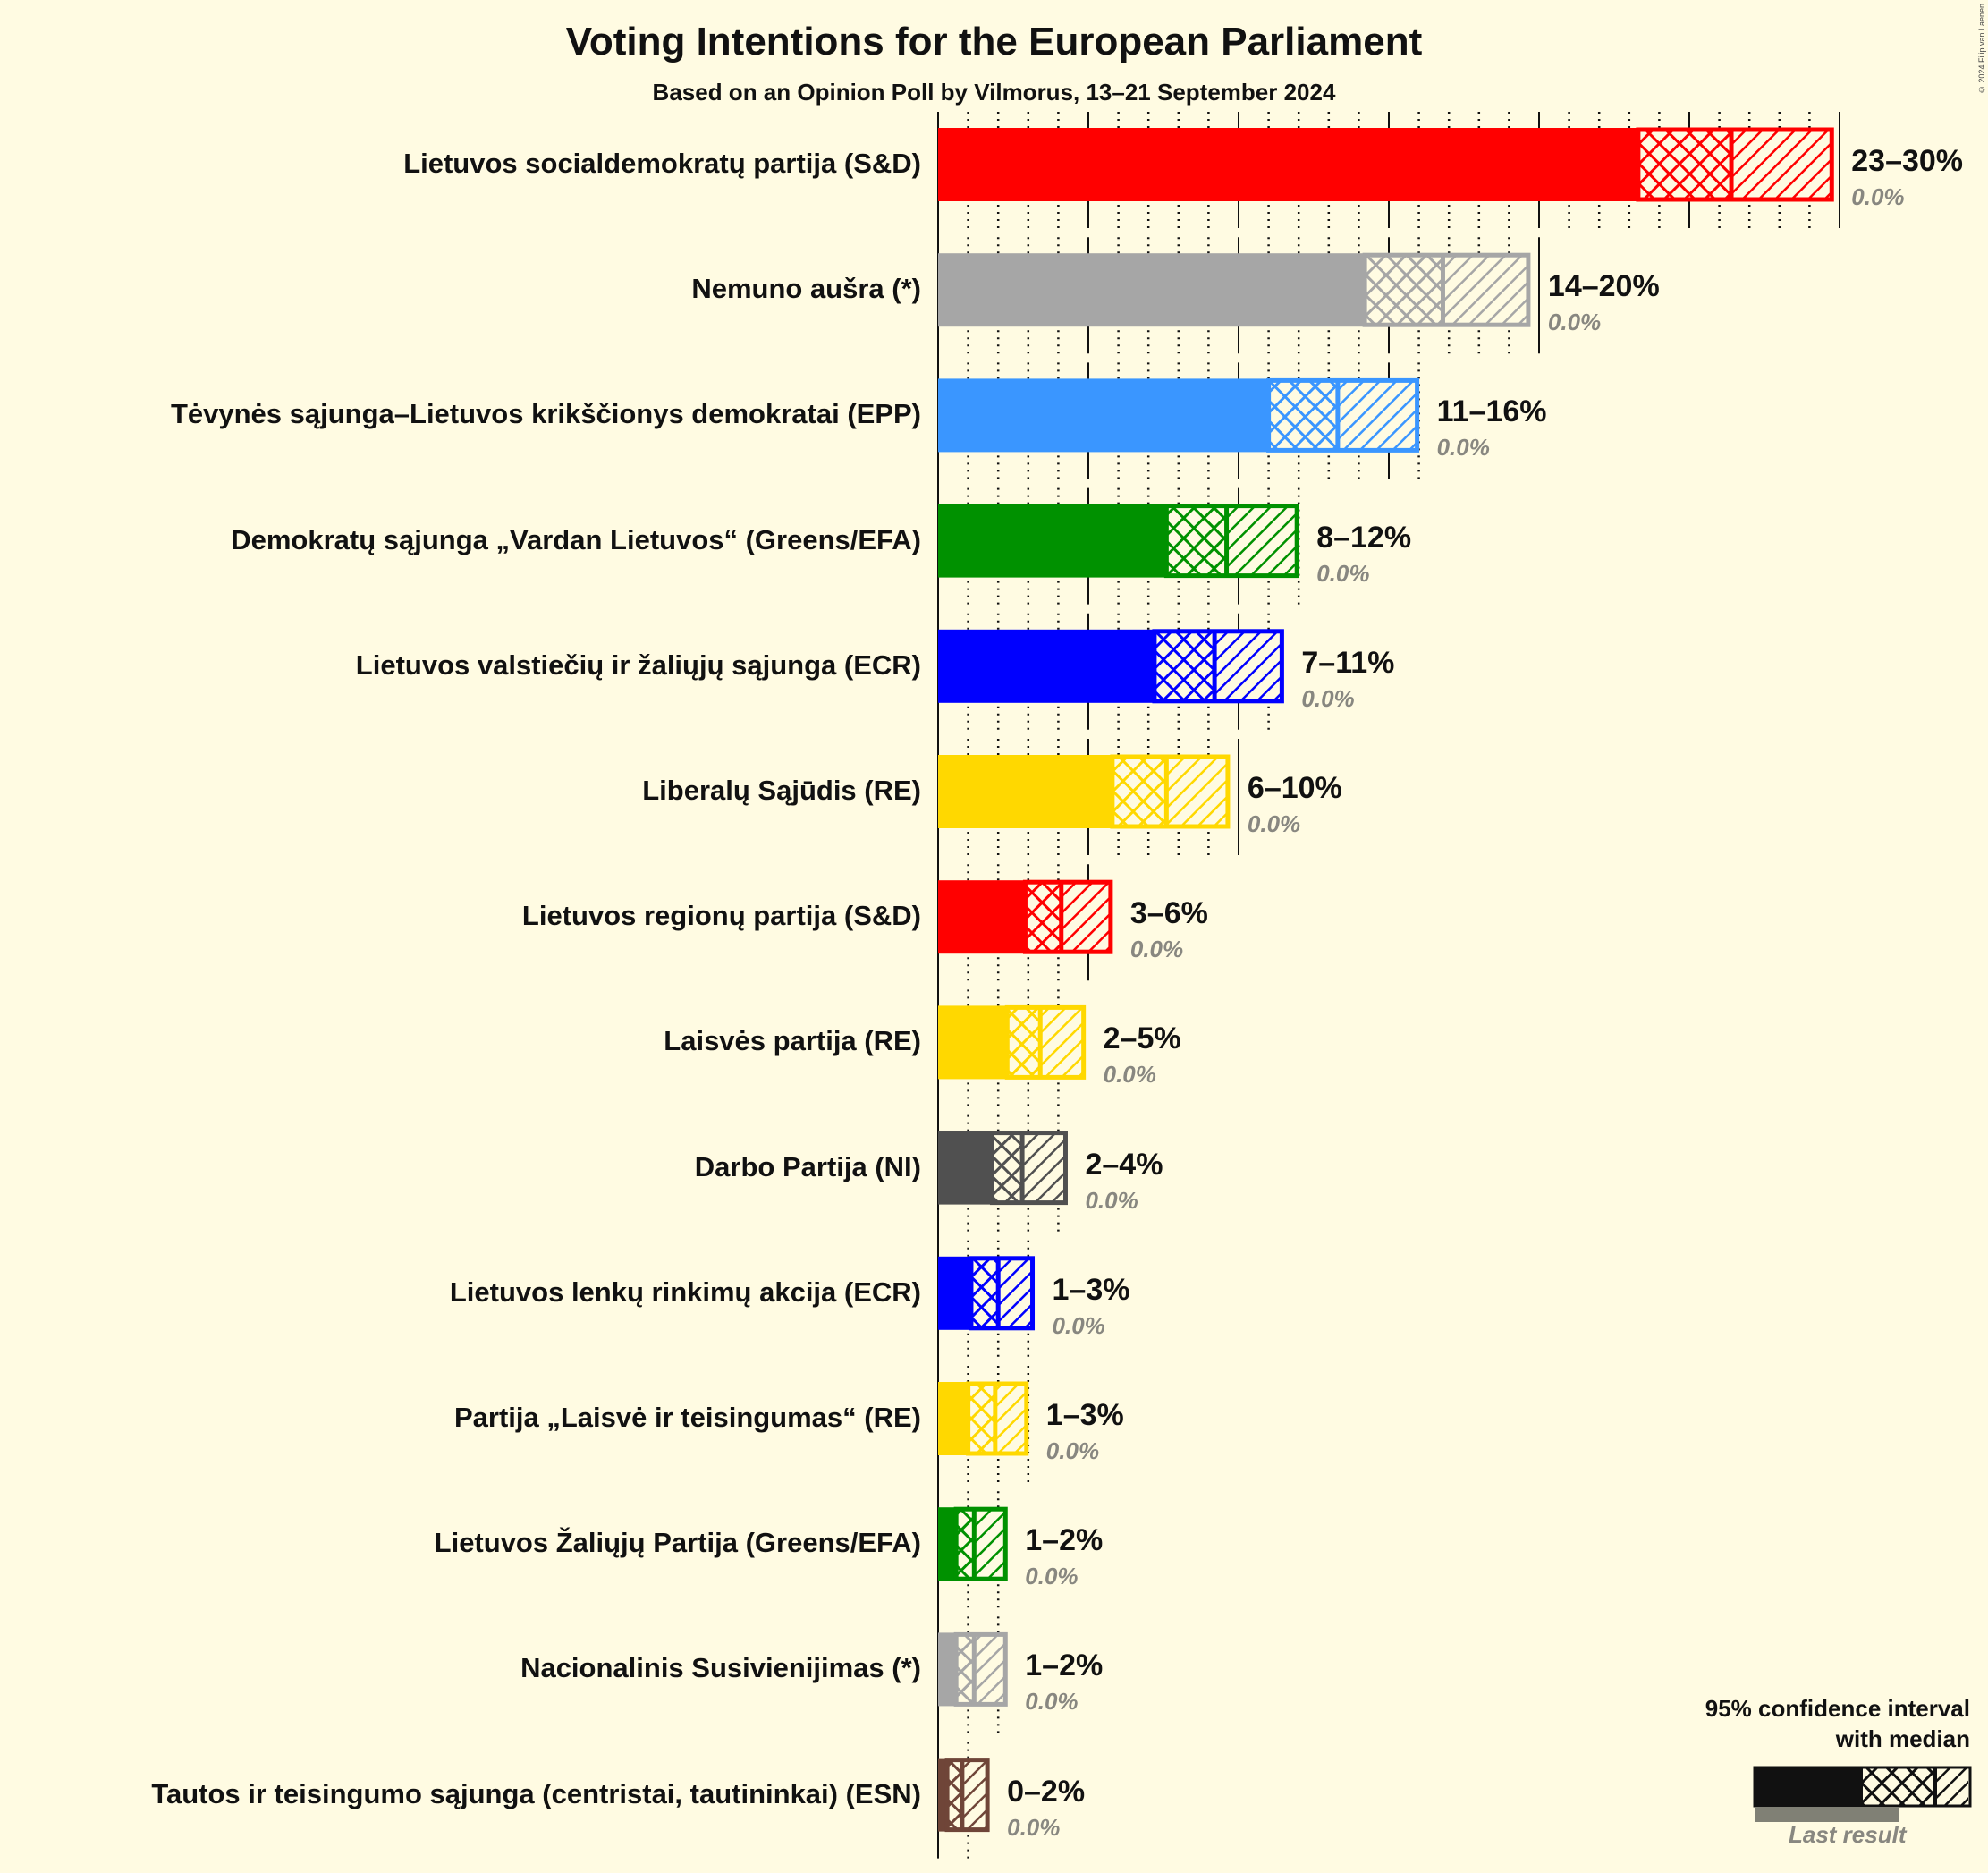 This screenshot has width=1988, height=1873. Describe the element at coordinates (1364, 537) in the screenshot. I see `ci-range-label: 8–12%` at that location.